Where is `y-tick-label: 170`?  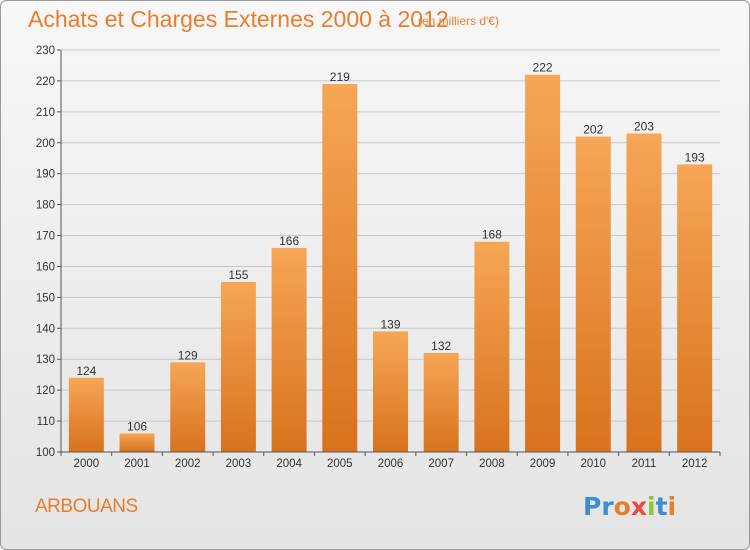
y-tick-label: 170 is located at coordinates (45, 237).